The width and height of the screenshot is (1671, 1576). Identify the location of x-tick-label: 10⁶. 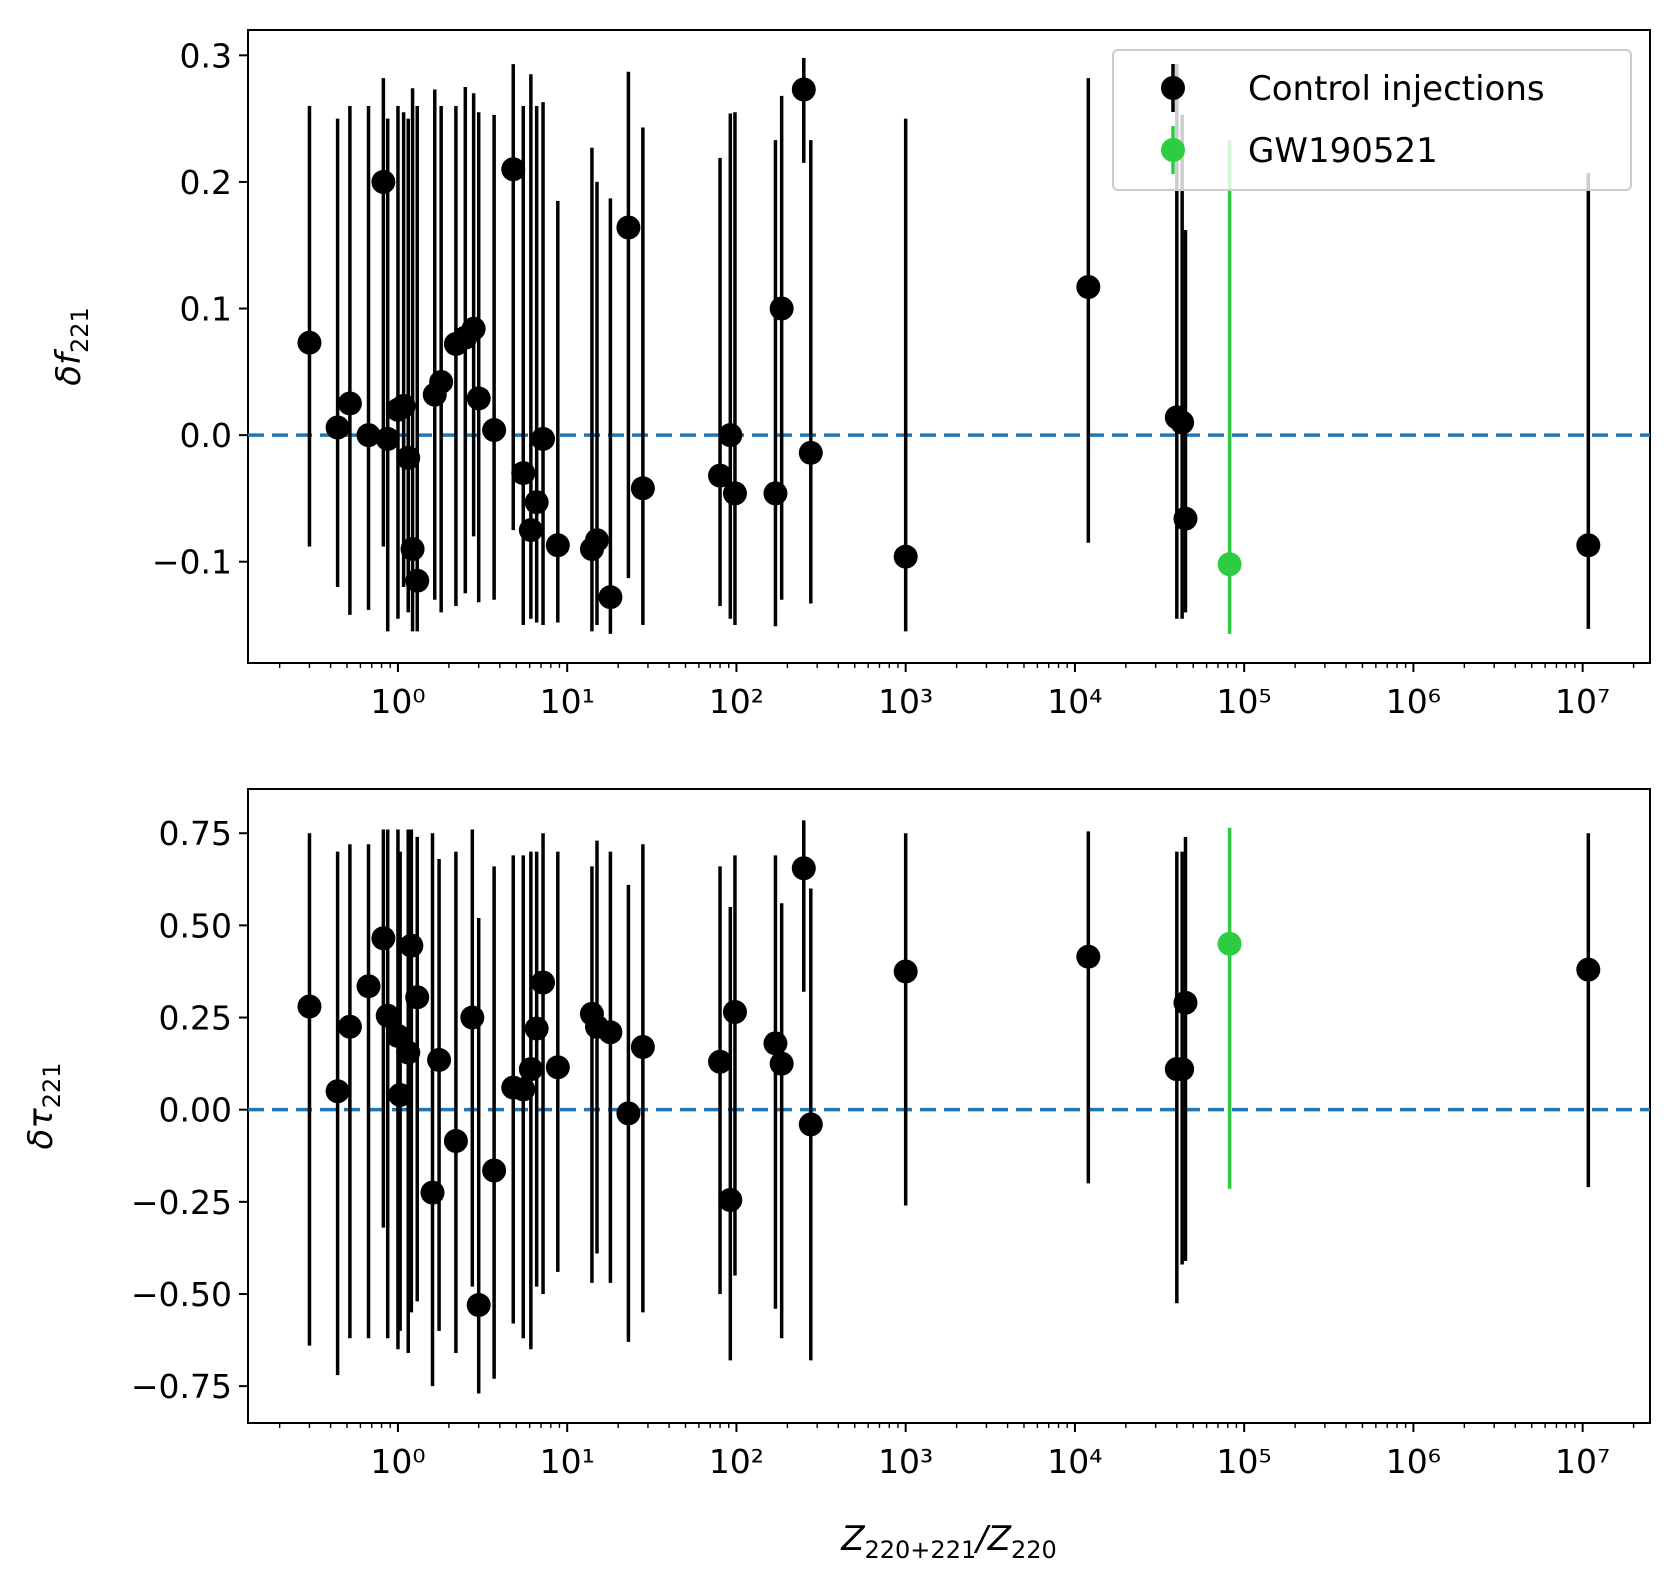
(1413, 1461).